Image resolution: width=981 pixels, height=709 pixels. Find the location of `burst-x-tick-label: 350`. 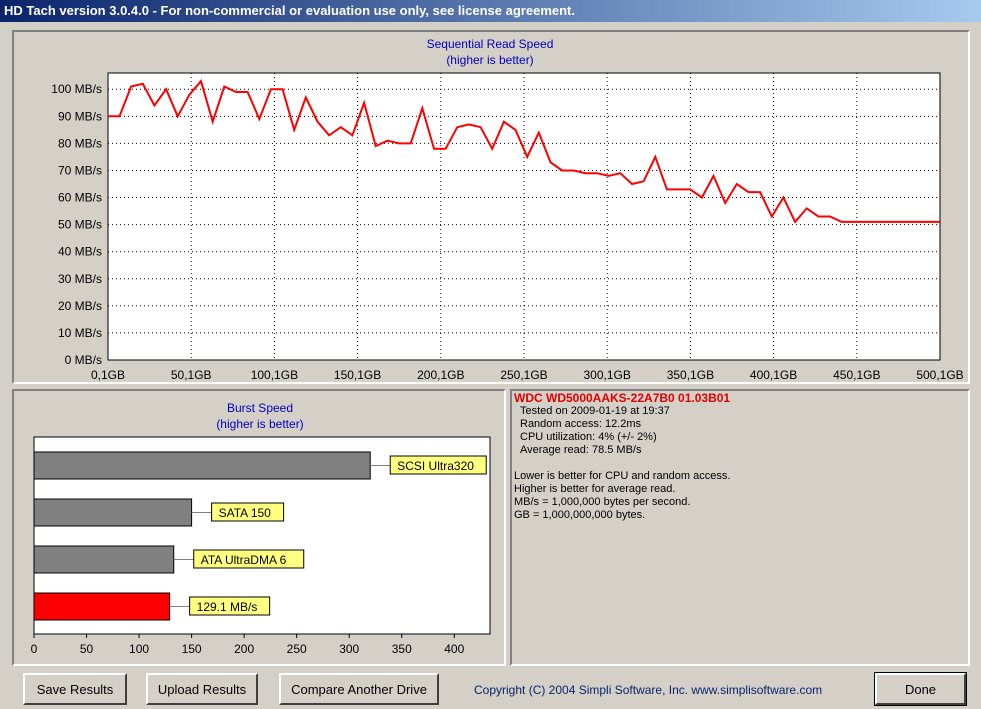

burst-x-tick-label: 350 is located at coordinates (402, 649).